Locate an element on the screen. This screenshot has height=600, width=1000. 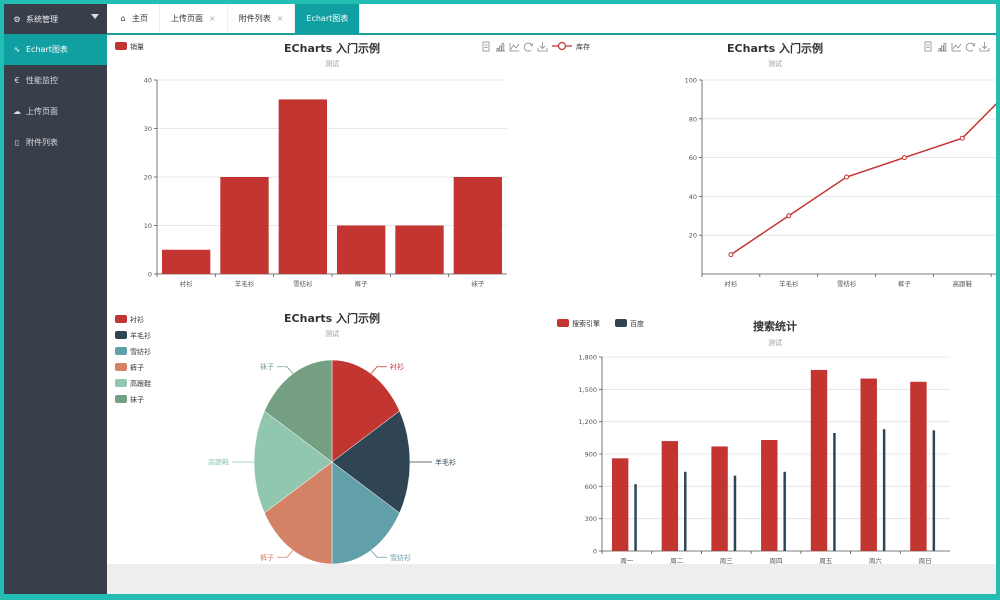
legend-label: 羊毛衫 is located at coordinates (140, 335).